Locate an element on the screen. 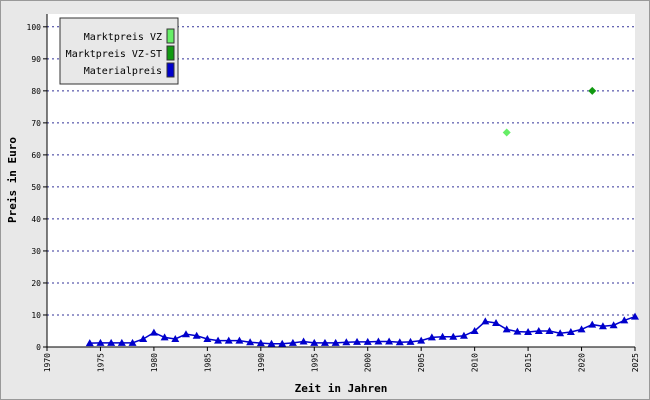 This screenshot has width=650, height=400. x-tick-label: 1970 is located at coordinates (47, 362).